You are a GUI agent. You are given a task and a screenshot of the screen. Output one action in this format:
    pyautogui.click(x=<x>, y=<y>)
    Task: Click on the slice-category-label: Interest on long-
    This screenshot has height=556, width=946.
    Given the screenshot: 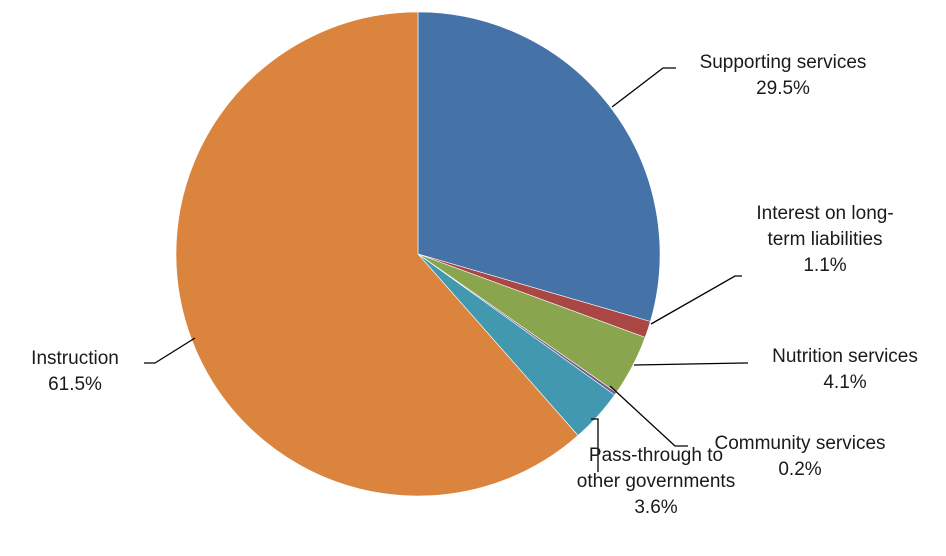 What is the action you would take?
    pyautogui.click(x=824, y=213)
    